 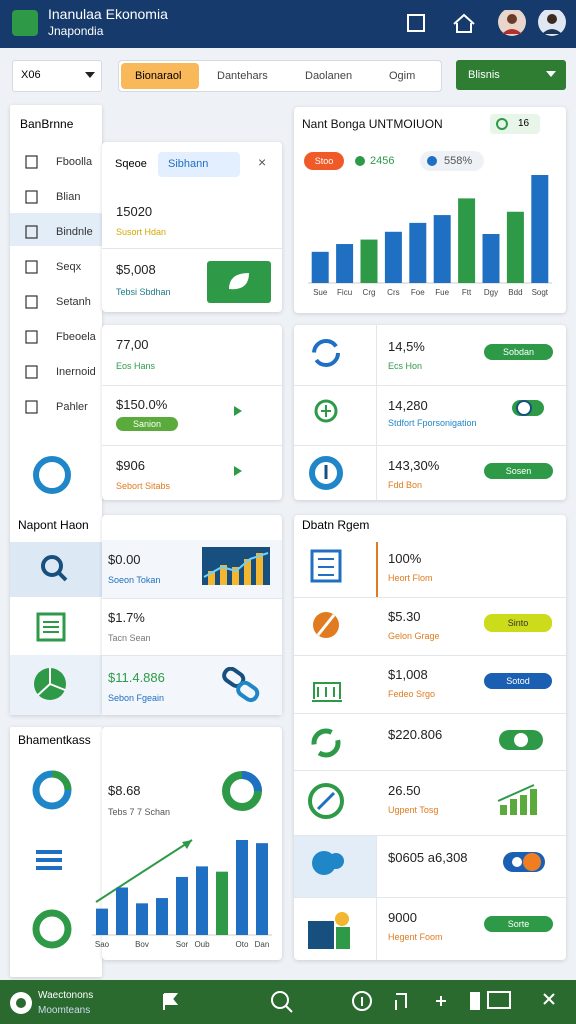 I want to click on label: Hegent Foom, so click(x=415, y=937).